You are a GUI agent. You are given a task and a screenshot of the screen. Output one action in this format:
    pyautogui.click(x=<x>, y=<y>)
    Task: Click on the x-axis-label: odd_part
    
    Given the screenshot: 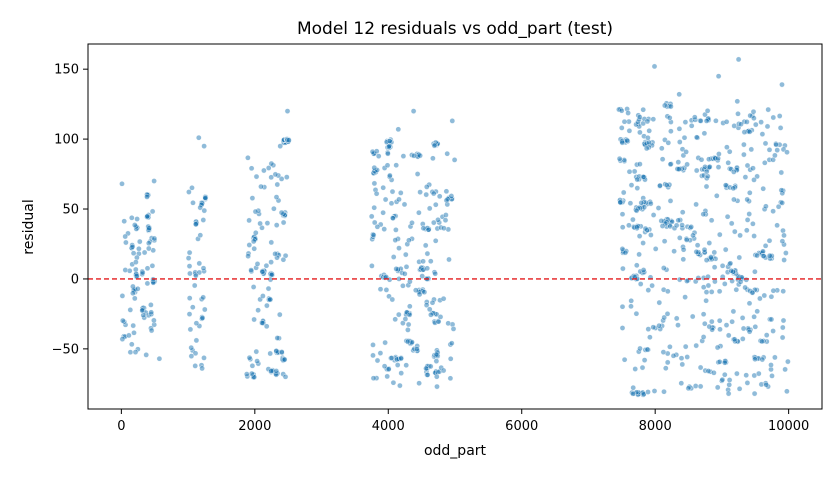 What is the action you would take?
    pyautogui.click(x=455, y=451)
    